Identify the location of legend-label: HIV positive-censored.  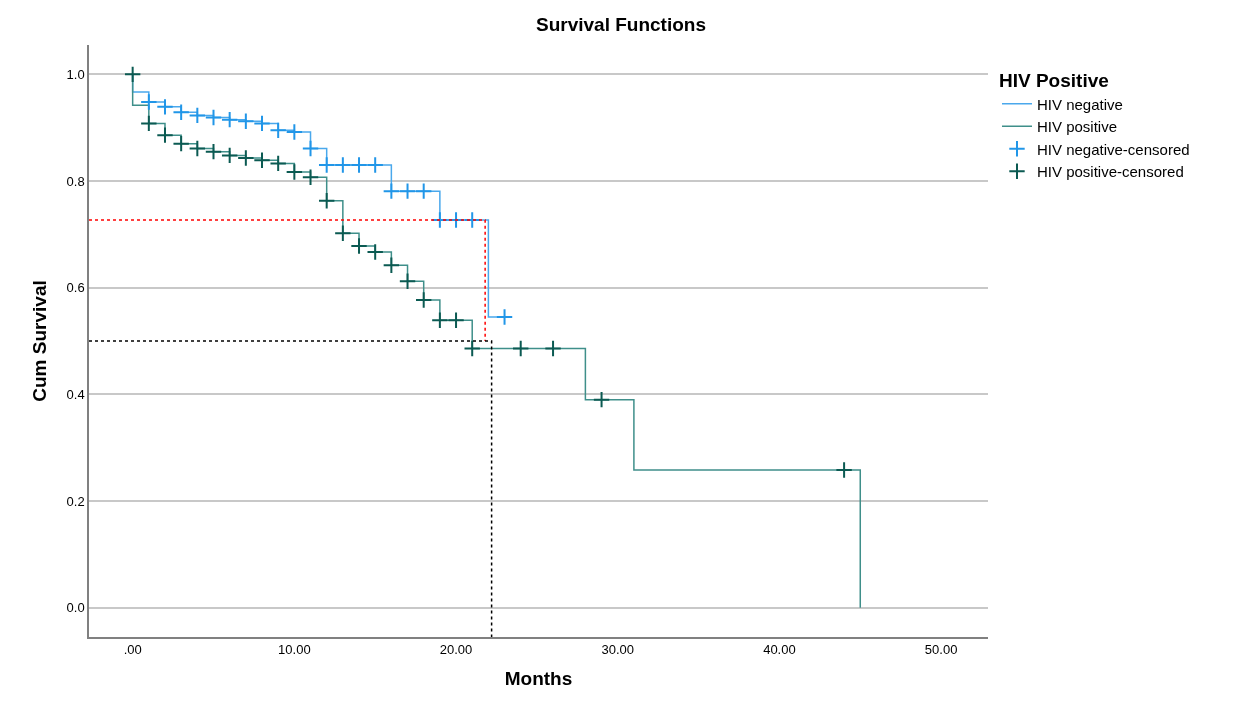
(1110, 172).